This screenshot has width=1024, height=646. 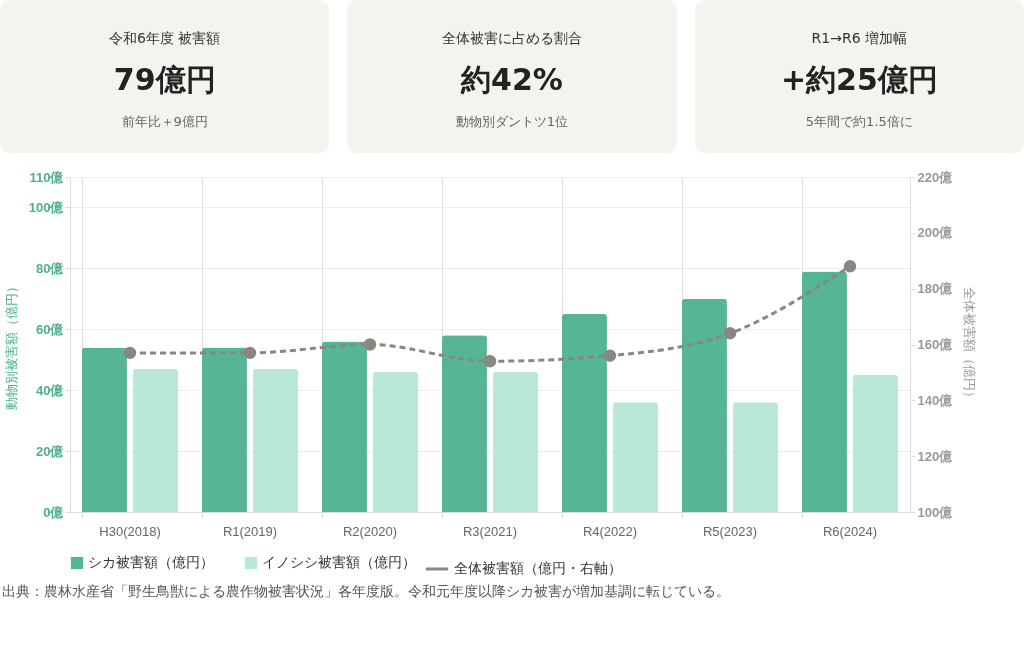 I want to click on text: 全体被害に占める割合, so click(x=512, y=39).